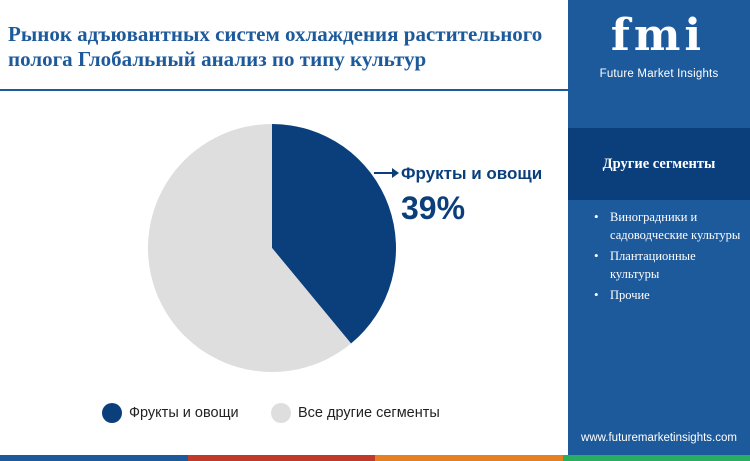  Describe the element at coordinates (658, 35) in the screenshot. I see `logo-mark: fmi` at that location.